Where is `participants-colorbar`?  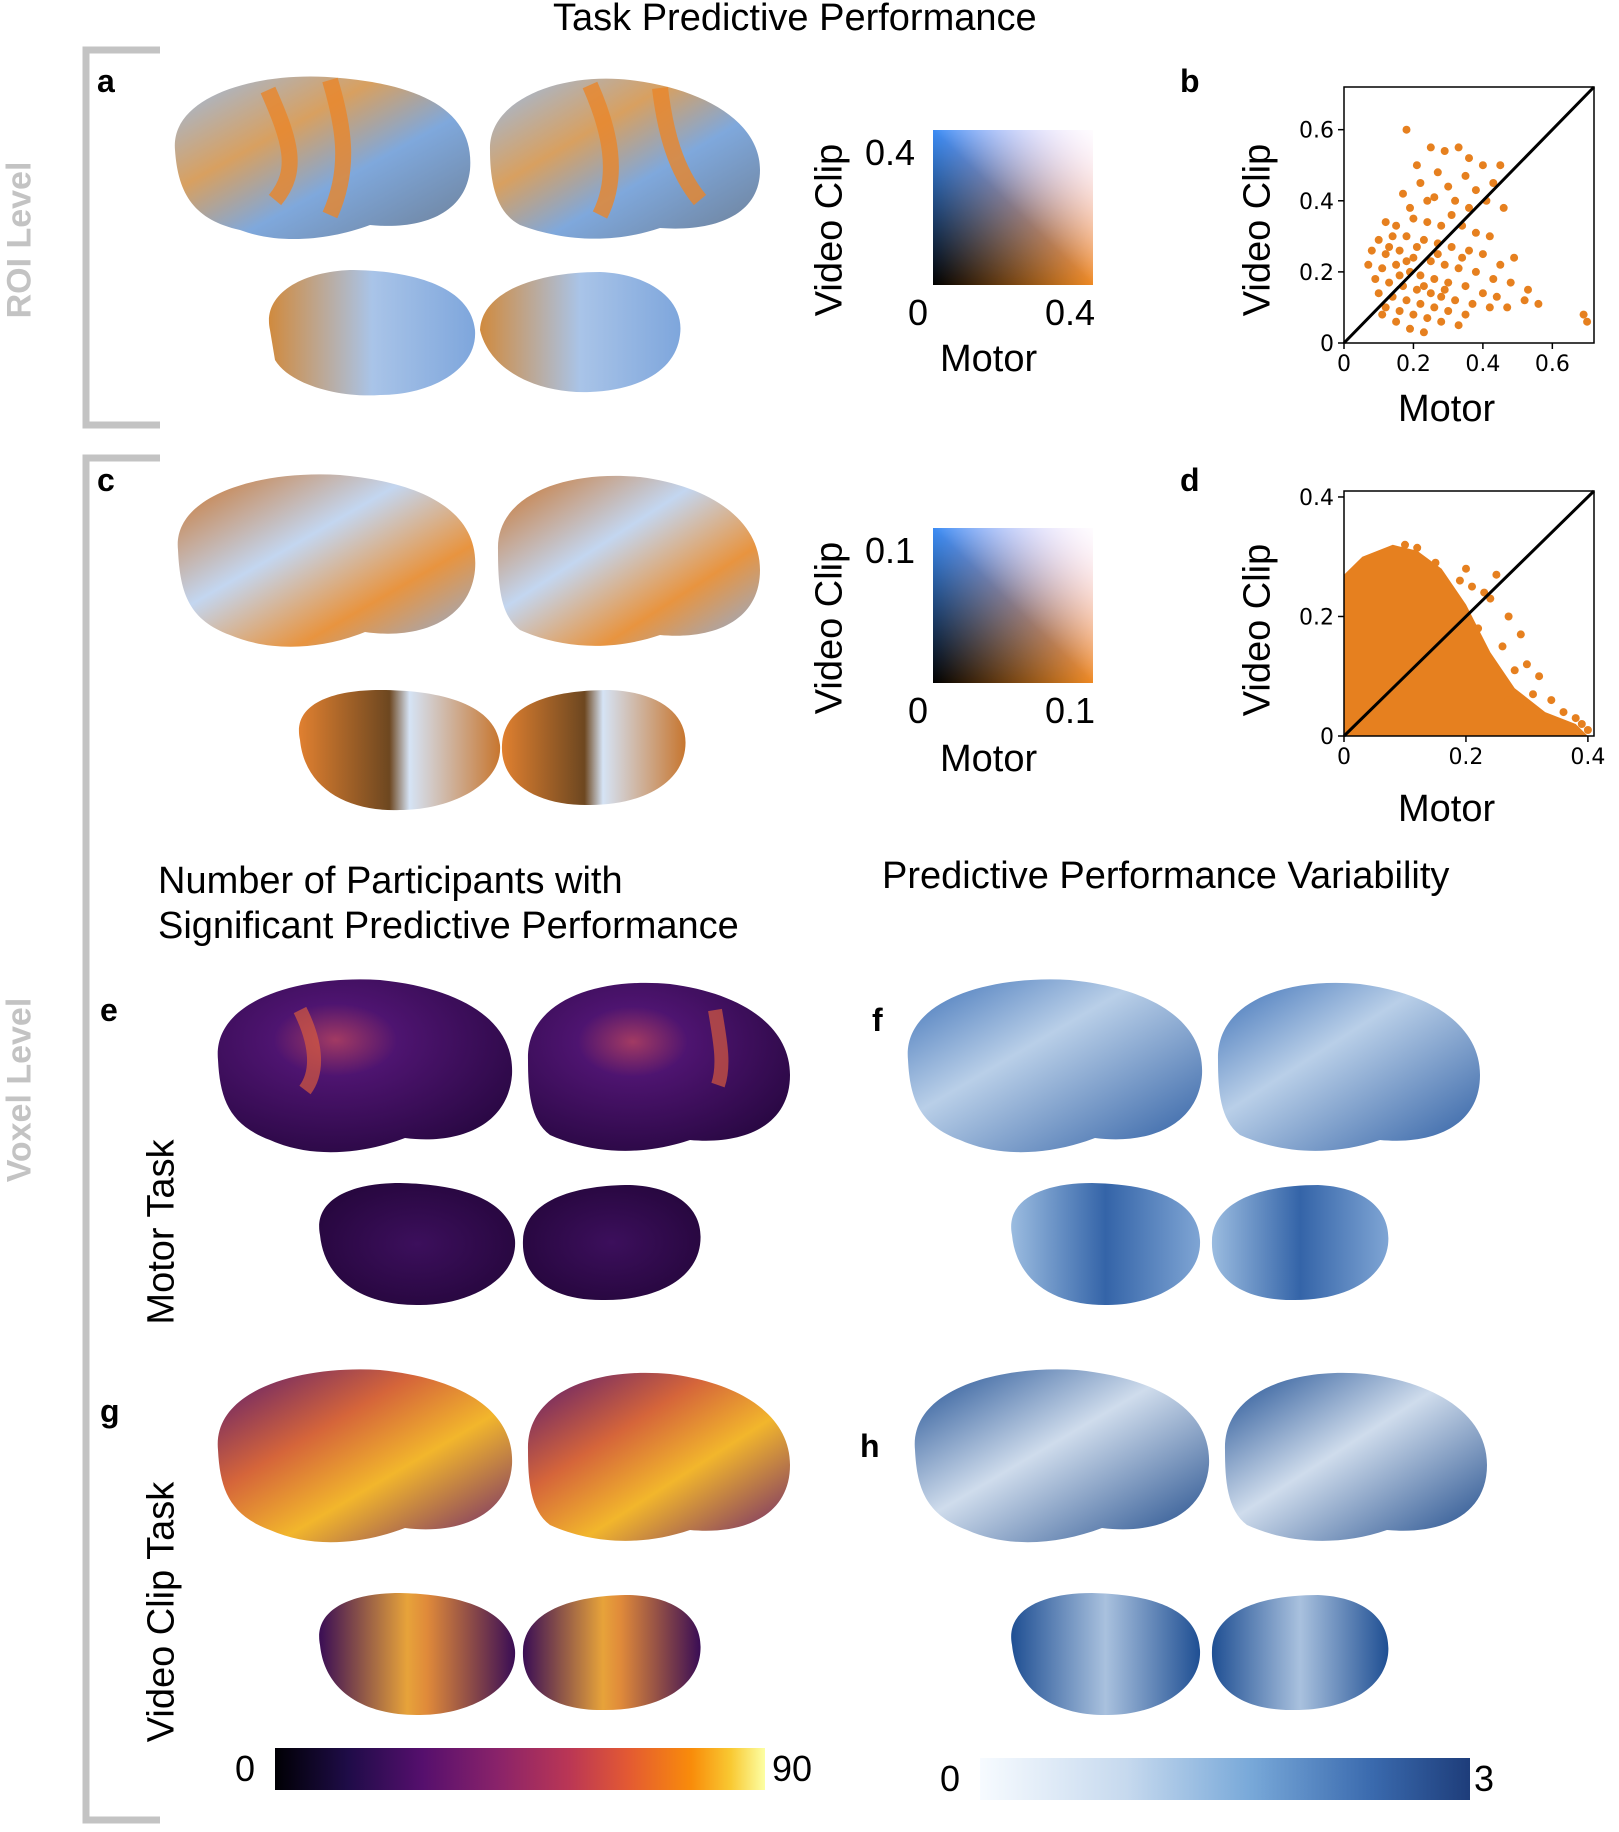 participants-colorbar is located at coordinates (520, 1769).